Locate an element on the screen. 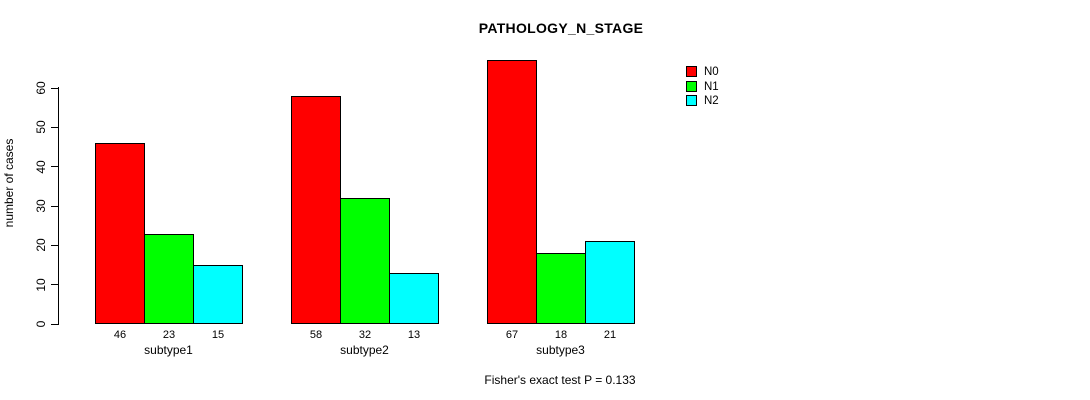  legend-swatch-N2 is located at coordinates (691, 100).